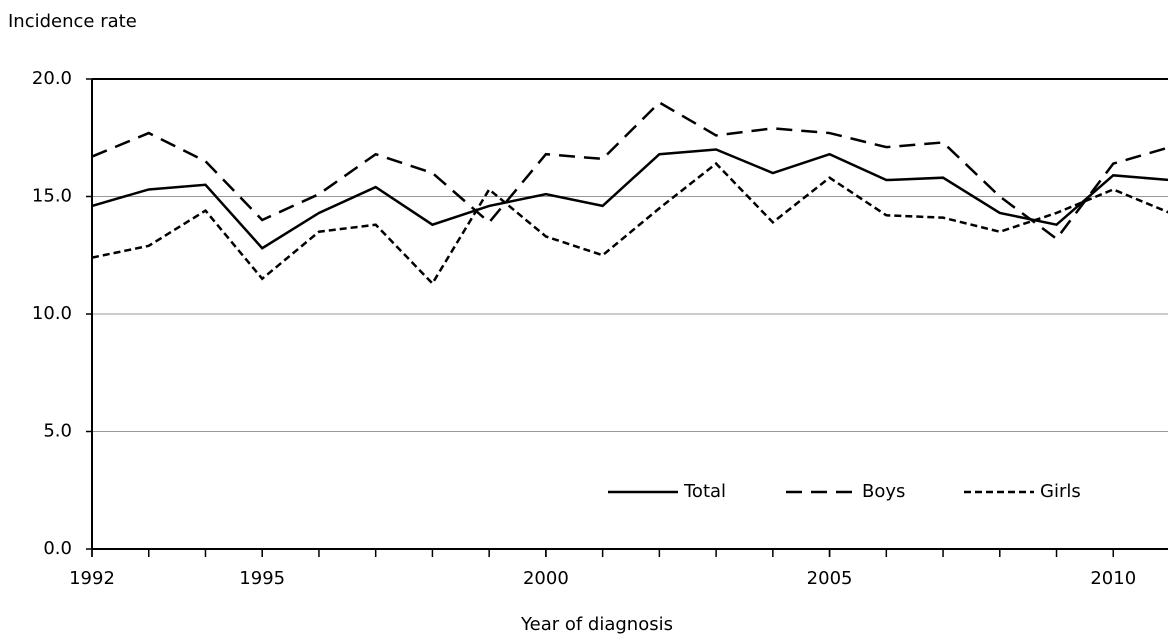  I want to click on legend-label: Boys, so click(883, 491).